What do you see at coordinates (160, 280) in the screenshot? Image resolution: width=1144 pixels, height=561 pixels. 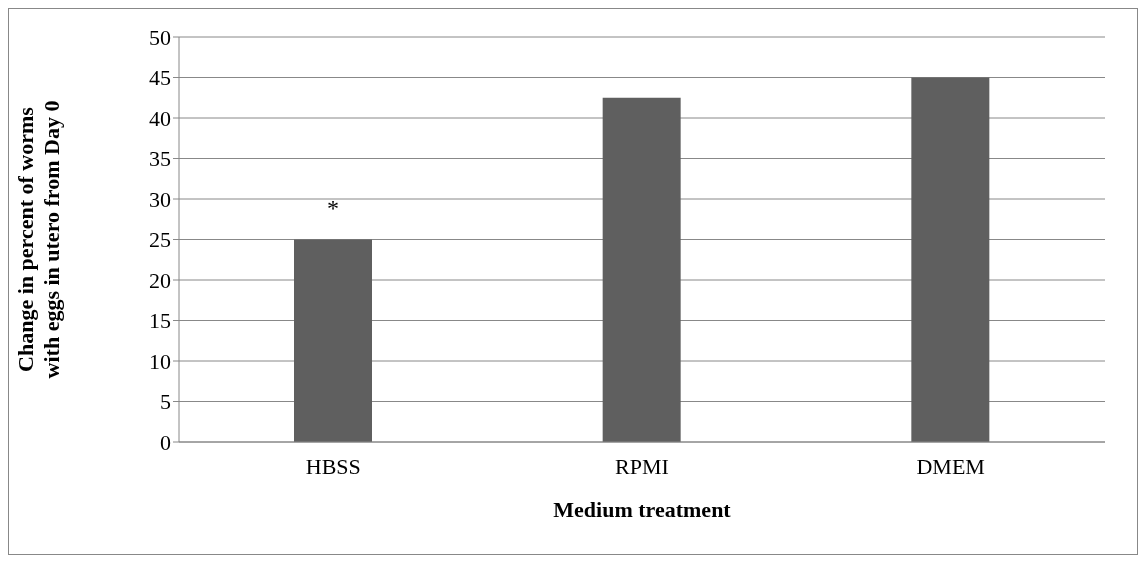 I see `y-tick-label: 20` at bounding box center [160, 280].